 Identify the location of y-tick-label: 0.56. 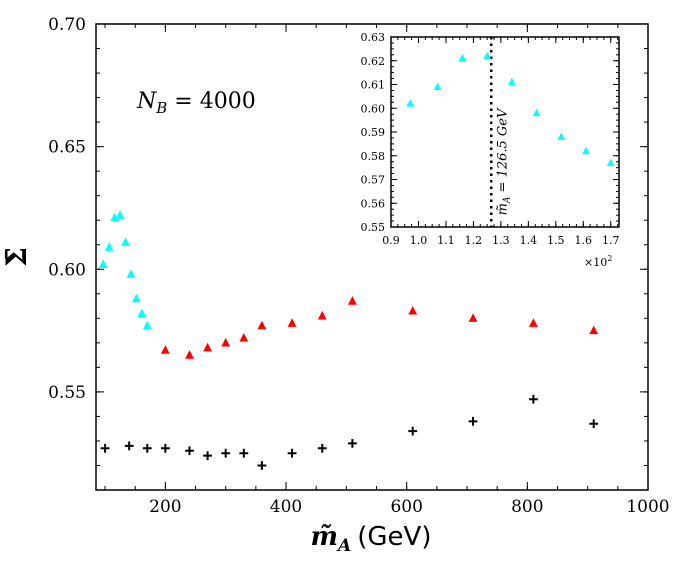
(373, 203).